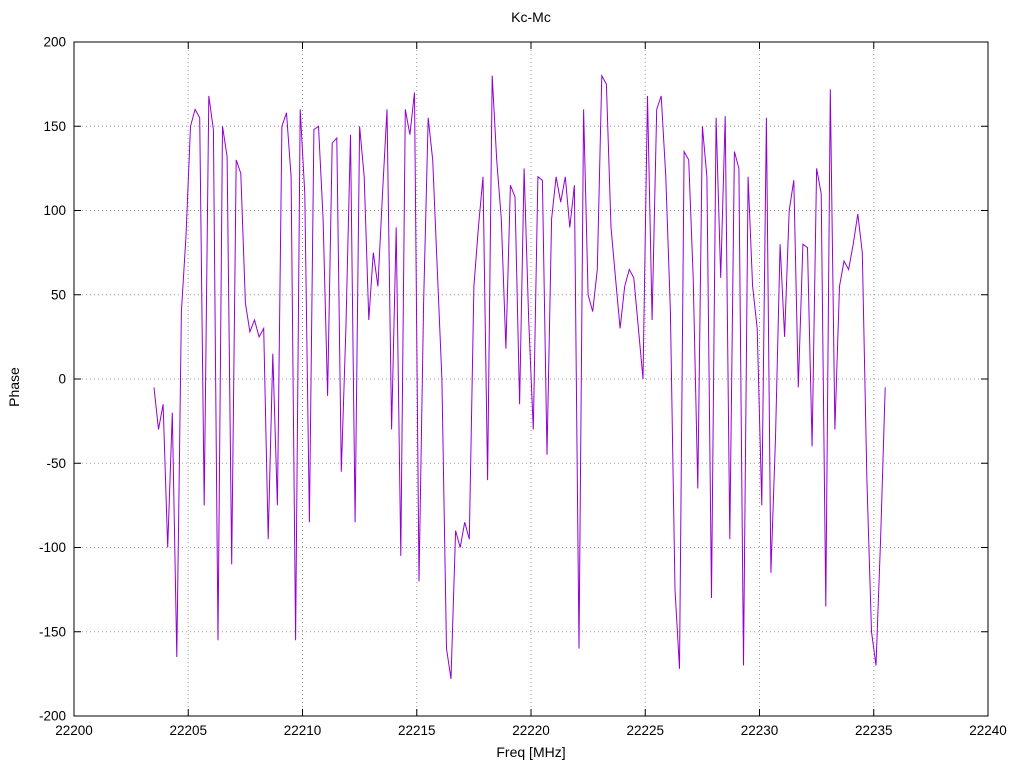 This screenshot has height=768, width=1024. What do you see at coordinates (52, 716) in the screenshot?
I see `y-tick-label: -200` at bounding box center [52, 716].